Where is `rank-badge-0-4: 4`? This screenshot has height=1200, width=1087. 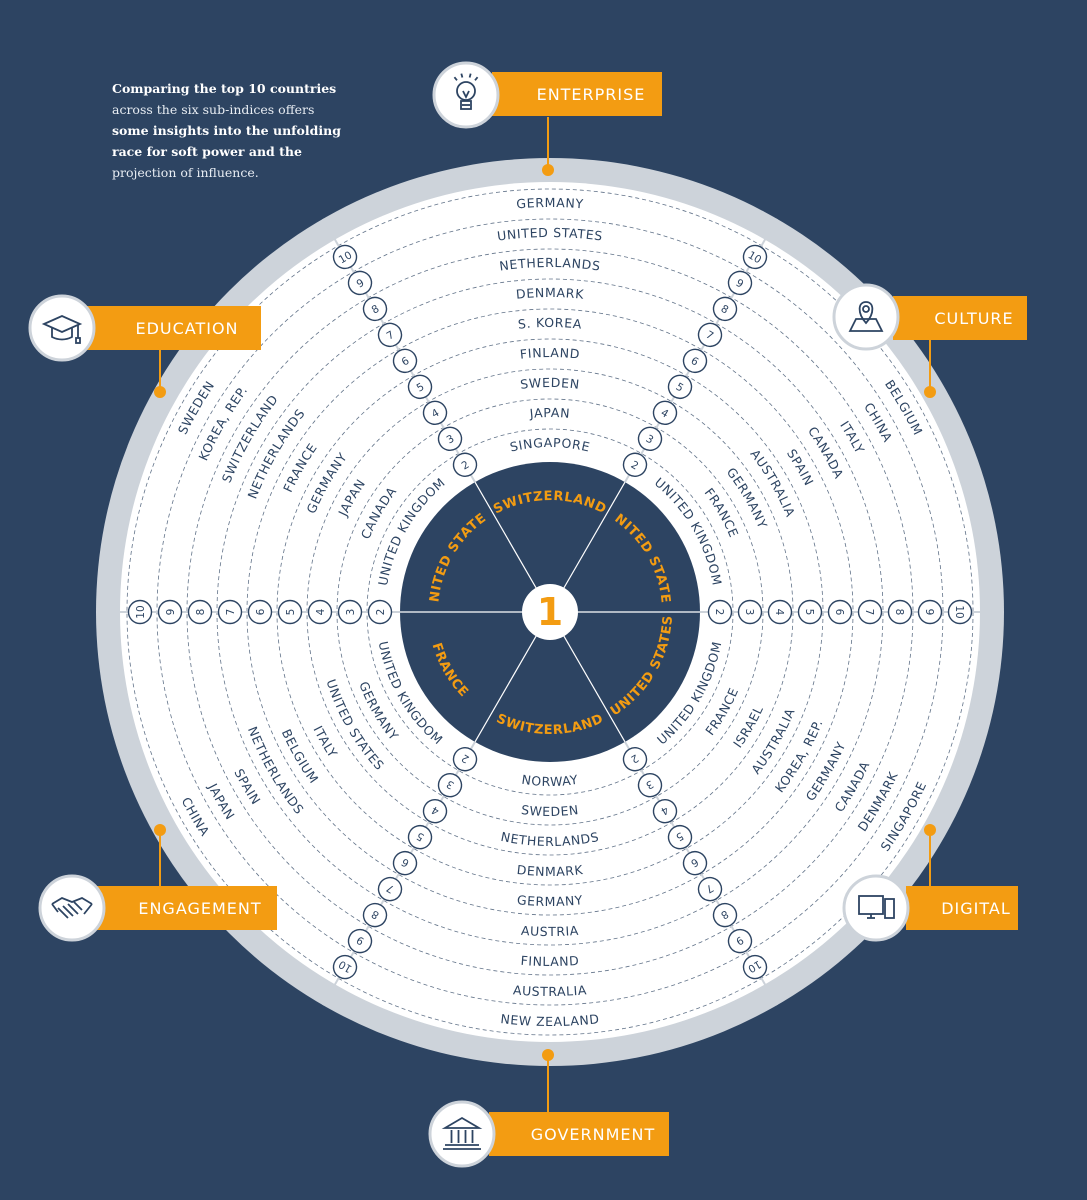 rank-badge-0-4: 4 is located at coordinates (435, 413).